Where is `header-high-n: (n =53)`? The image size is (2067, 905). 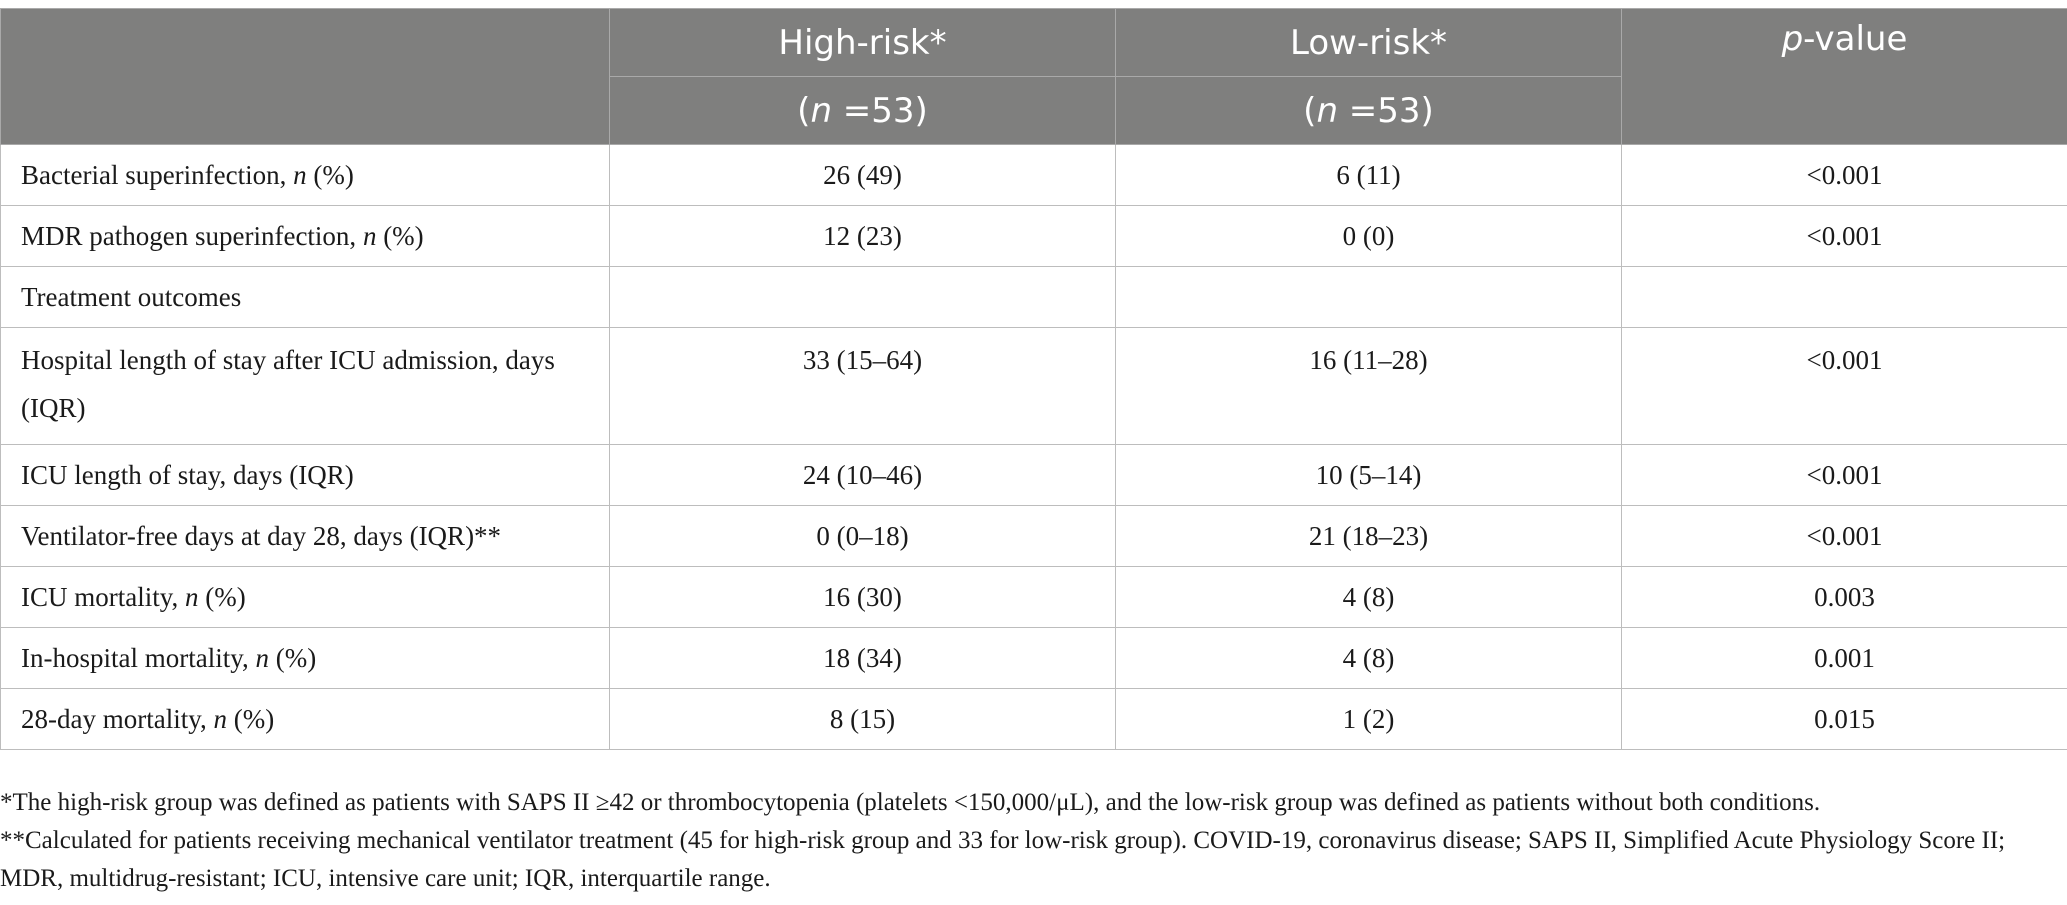
header-high-n: (n =53) is located at coordinates (862, 110).